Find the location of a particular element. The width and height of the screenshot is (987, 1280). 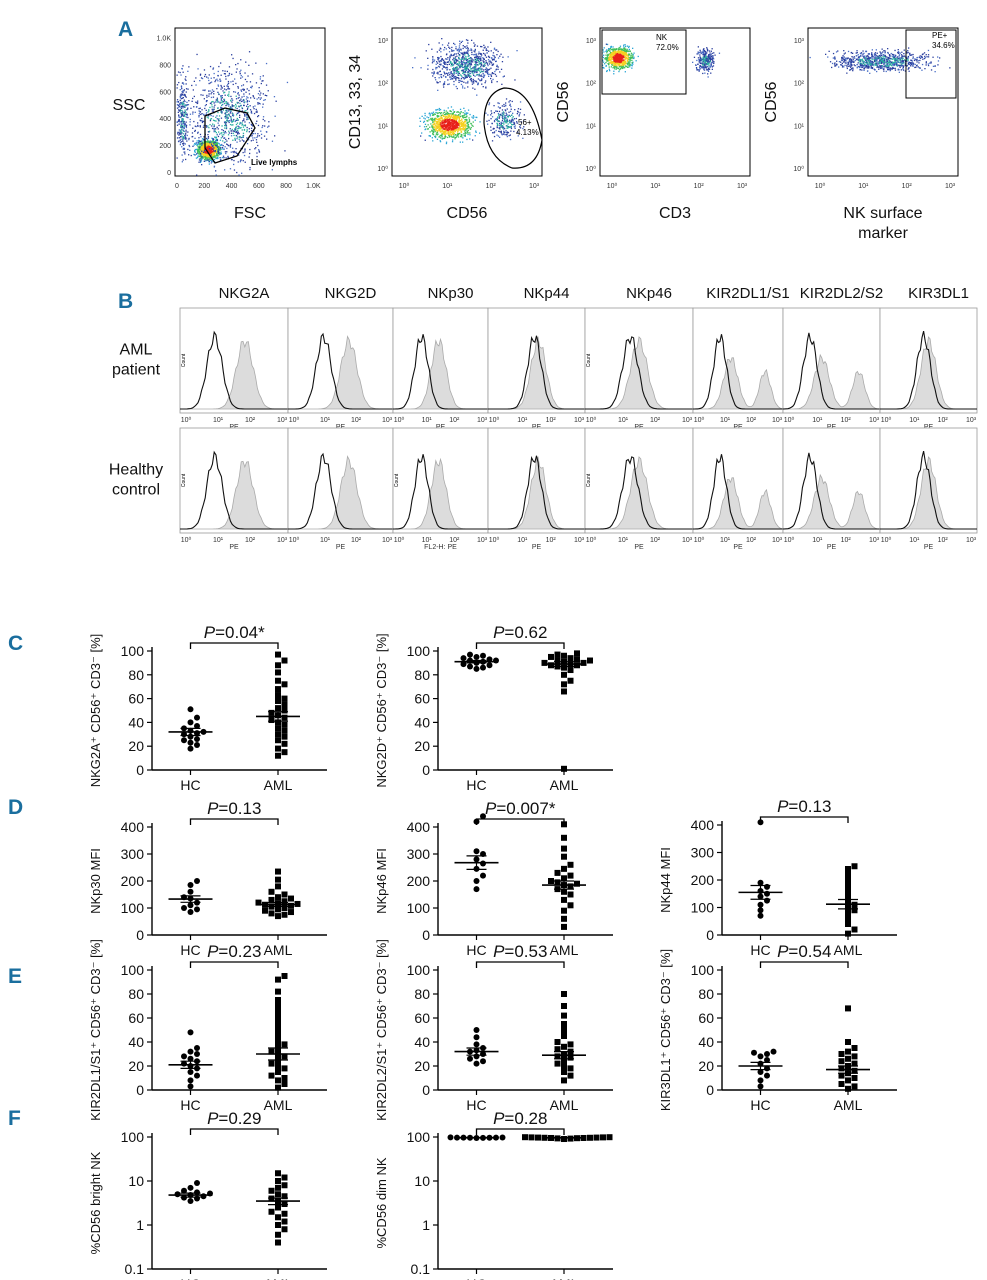

y-axis-label: CD56 is located at coordinates (771, 101).